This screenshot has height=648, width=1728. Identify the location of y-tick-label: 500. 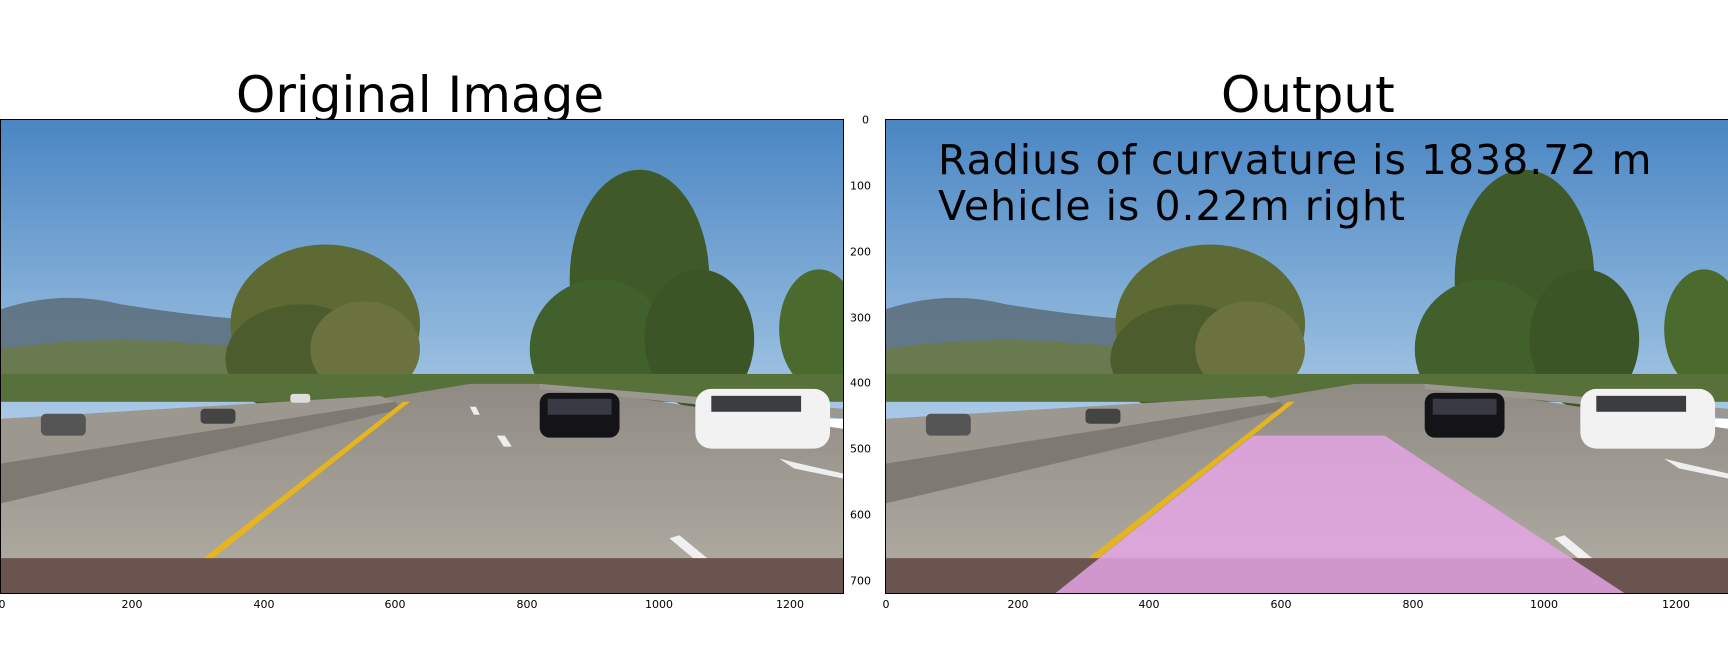
(860, 449).